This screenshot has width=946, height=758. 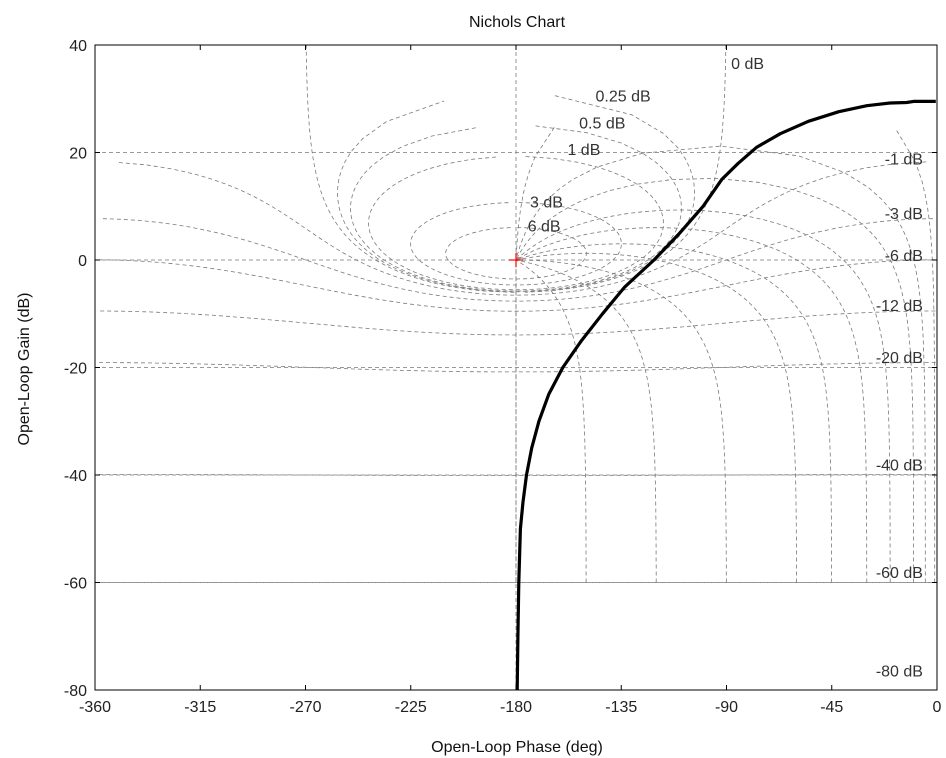 I want to click on x-tick-label: -135, so click(x=621, y=707).